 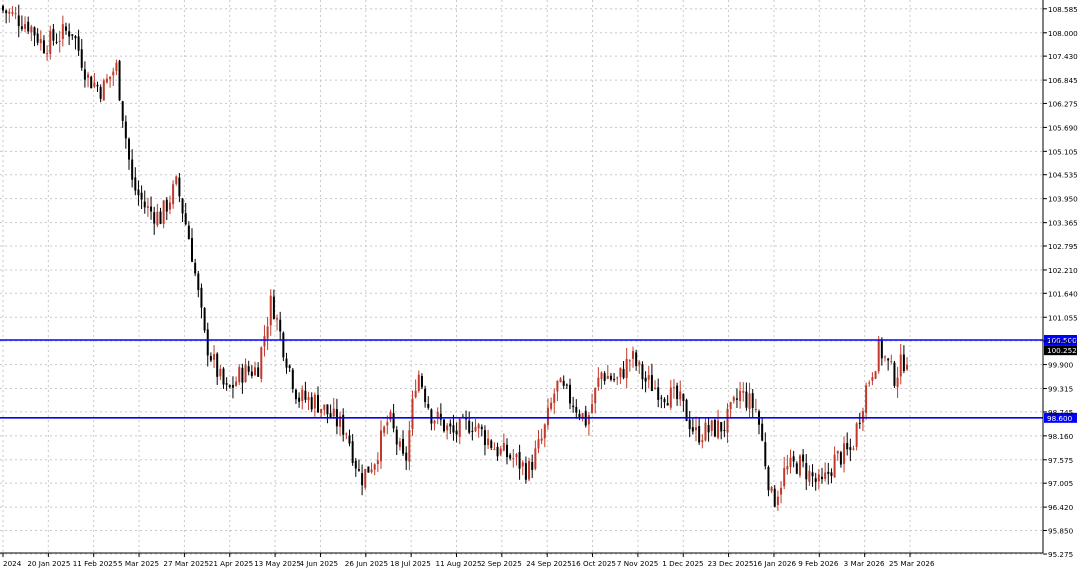 I want to click on x-tick-label: 4 Jun 2025, so click(x=318, y=563).